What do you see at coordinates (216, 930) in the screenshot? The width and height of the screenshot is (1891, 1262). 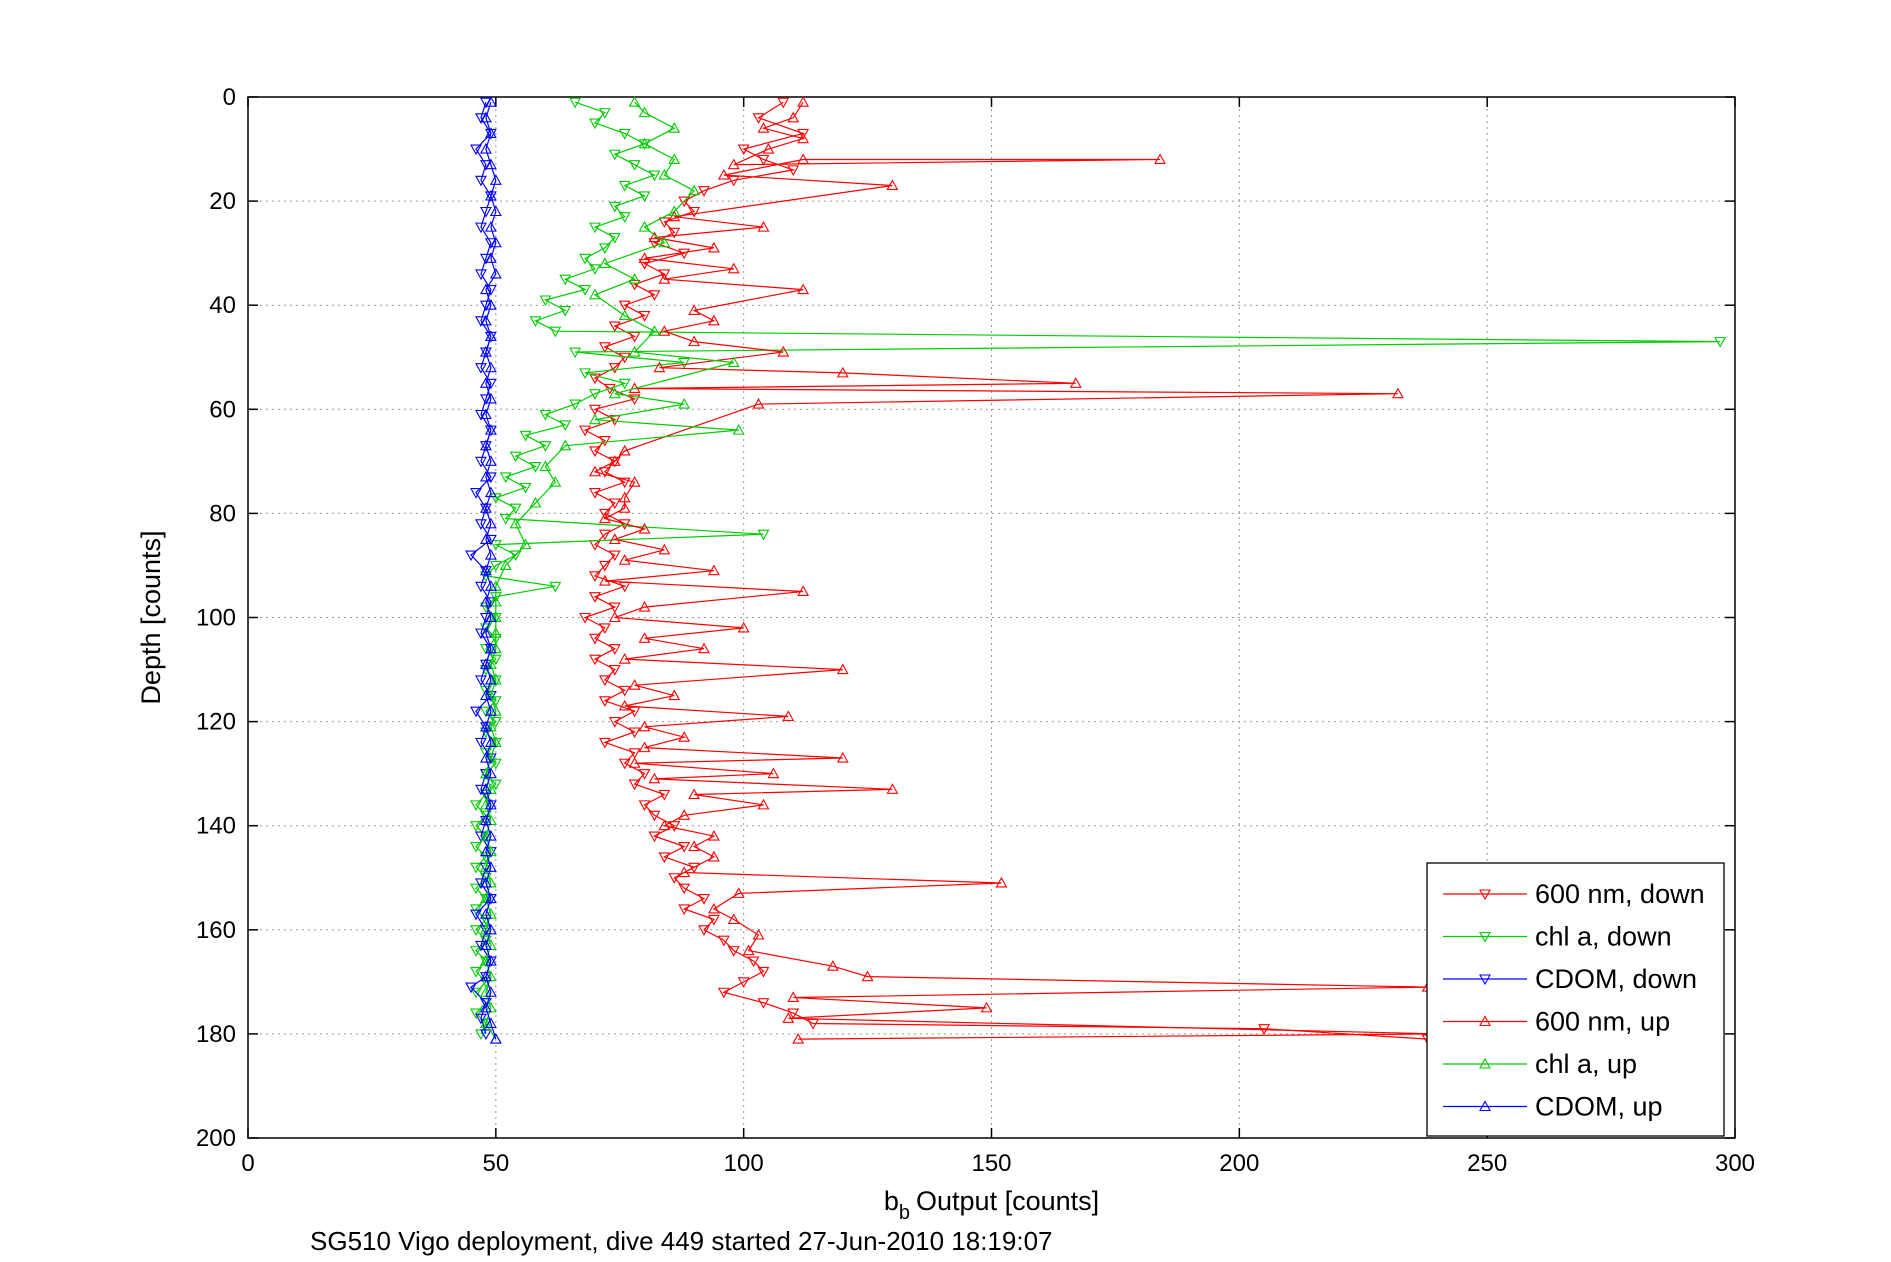 I see `y-tick-label: 160` at bounding box center [216, 930].